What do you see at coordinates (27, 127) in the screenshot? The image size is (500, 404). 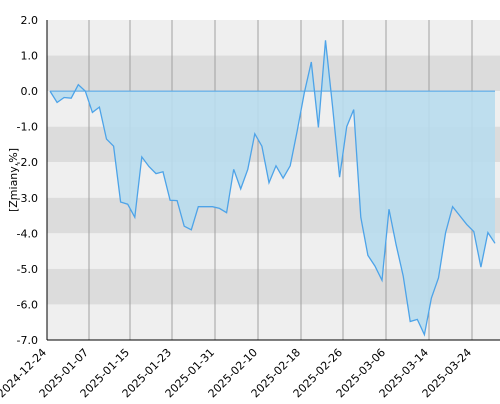 I see `y-tick-label: -1.0` at bounding box center [27, 127].